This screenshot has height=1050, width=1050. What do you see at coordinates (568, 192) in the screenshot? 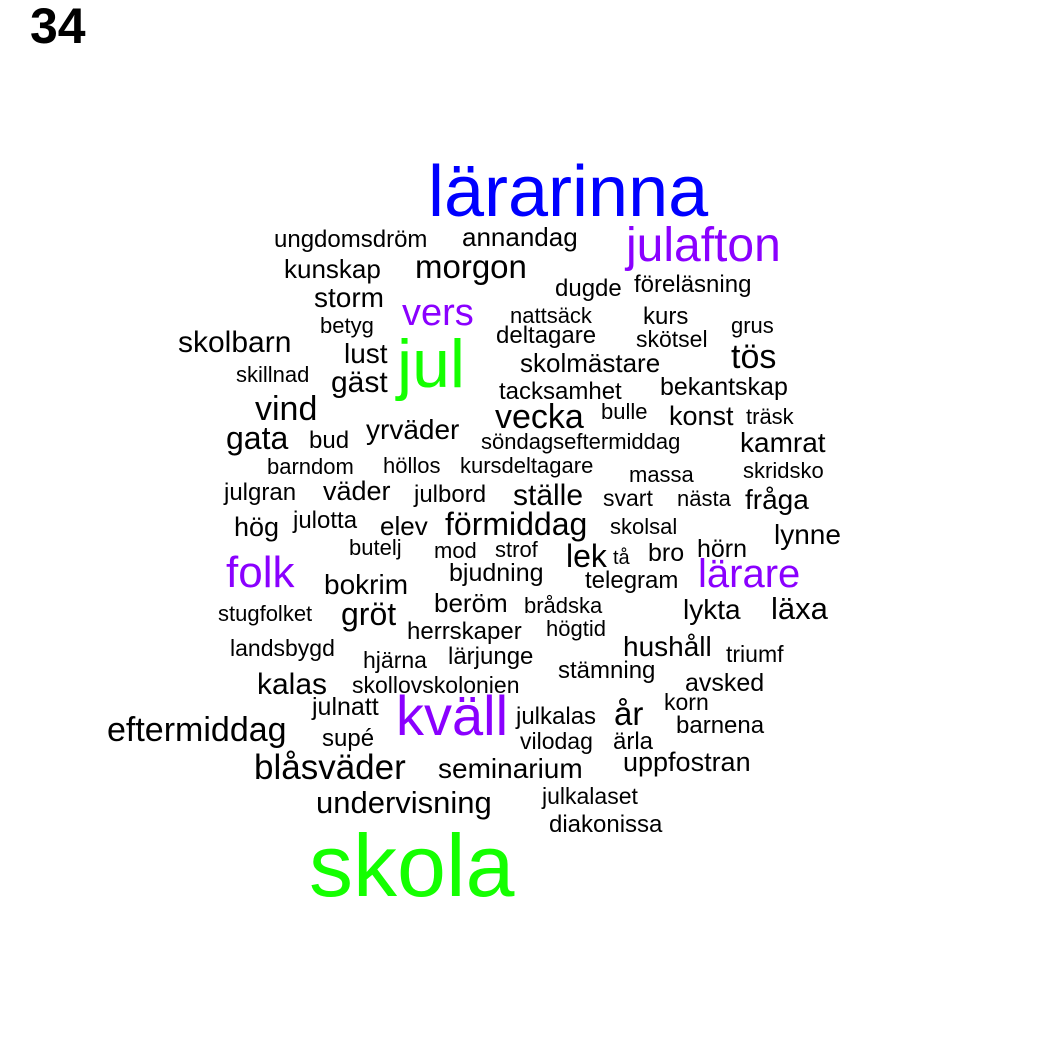
I see `cloud-word: lärarinna` at bounding box center [568, 192].